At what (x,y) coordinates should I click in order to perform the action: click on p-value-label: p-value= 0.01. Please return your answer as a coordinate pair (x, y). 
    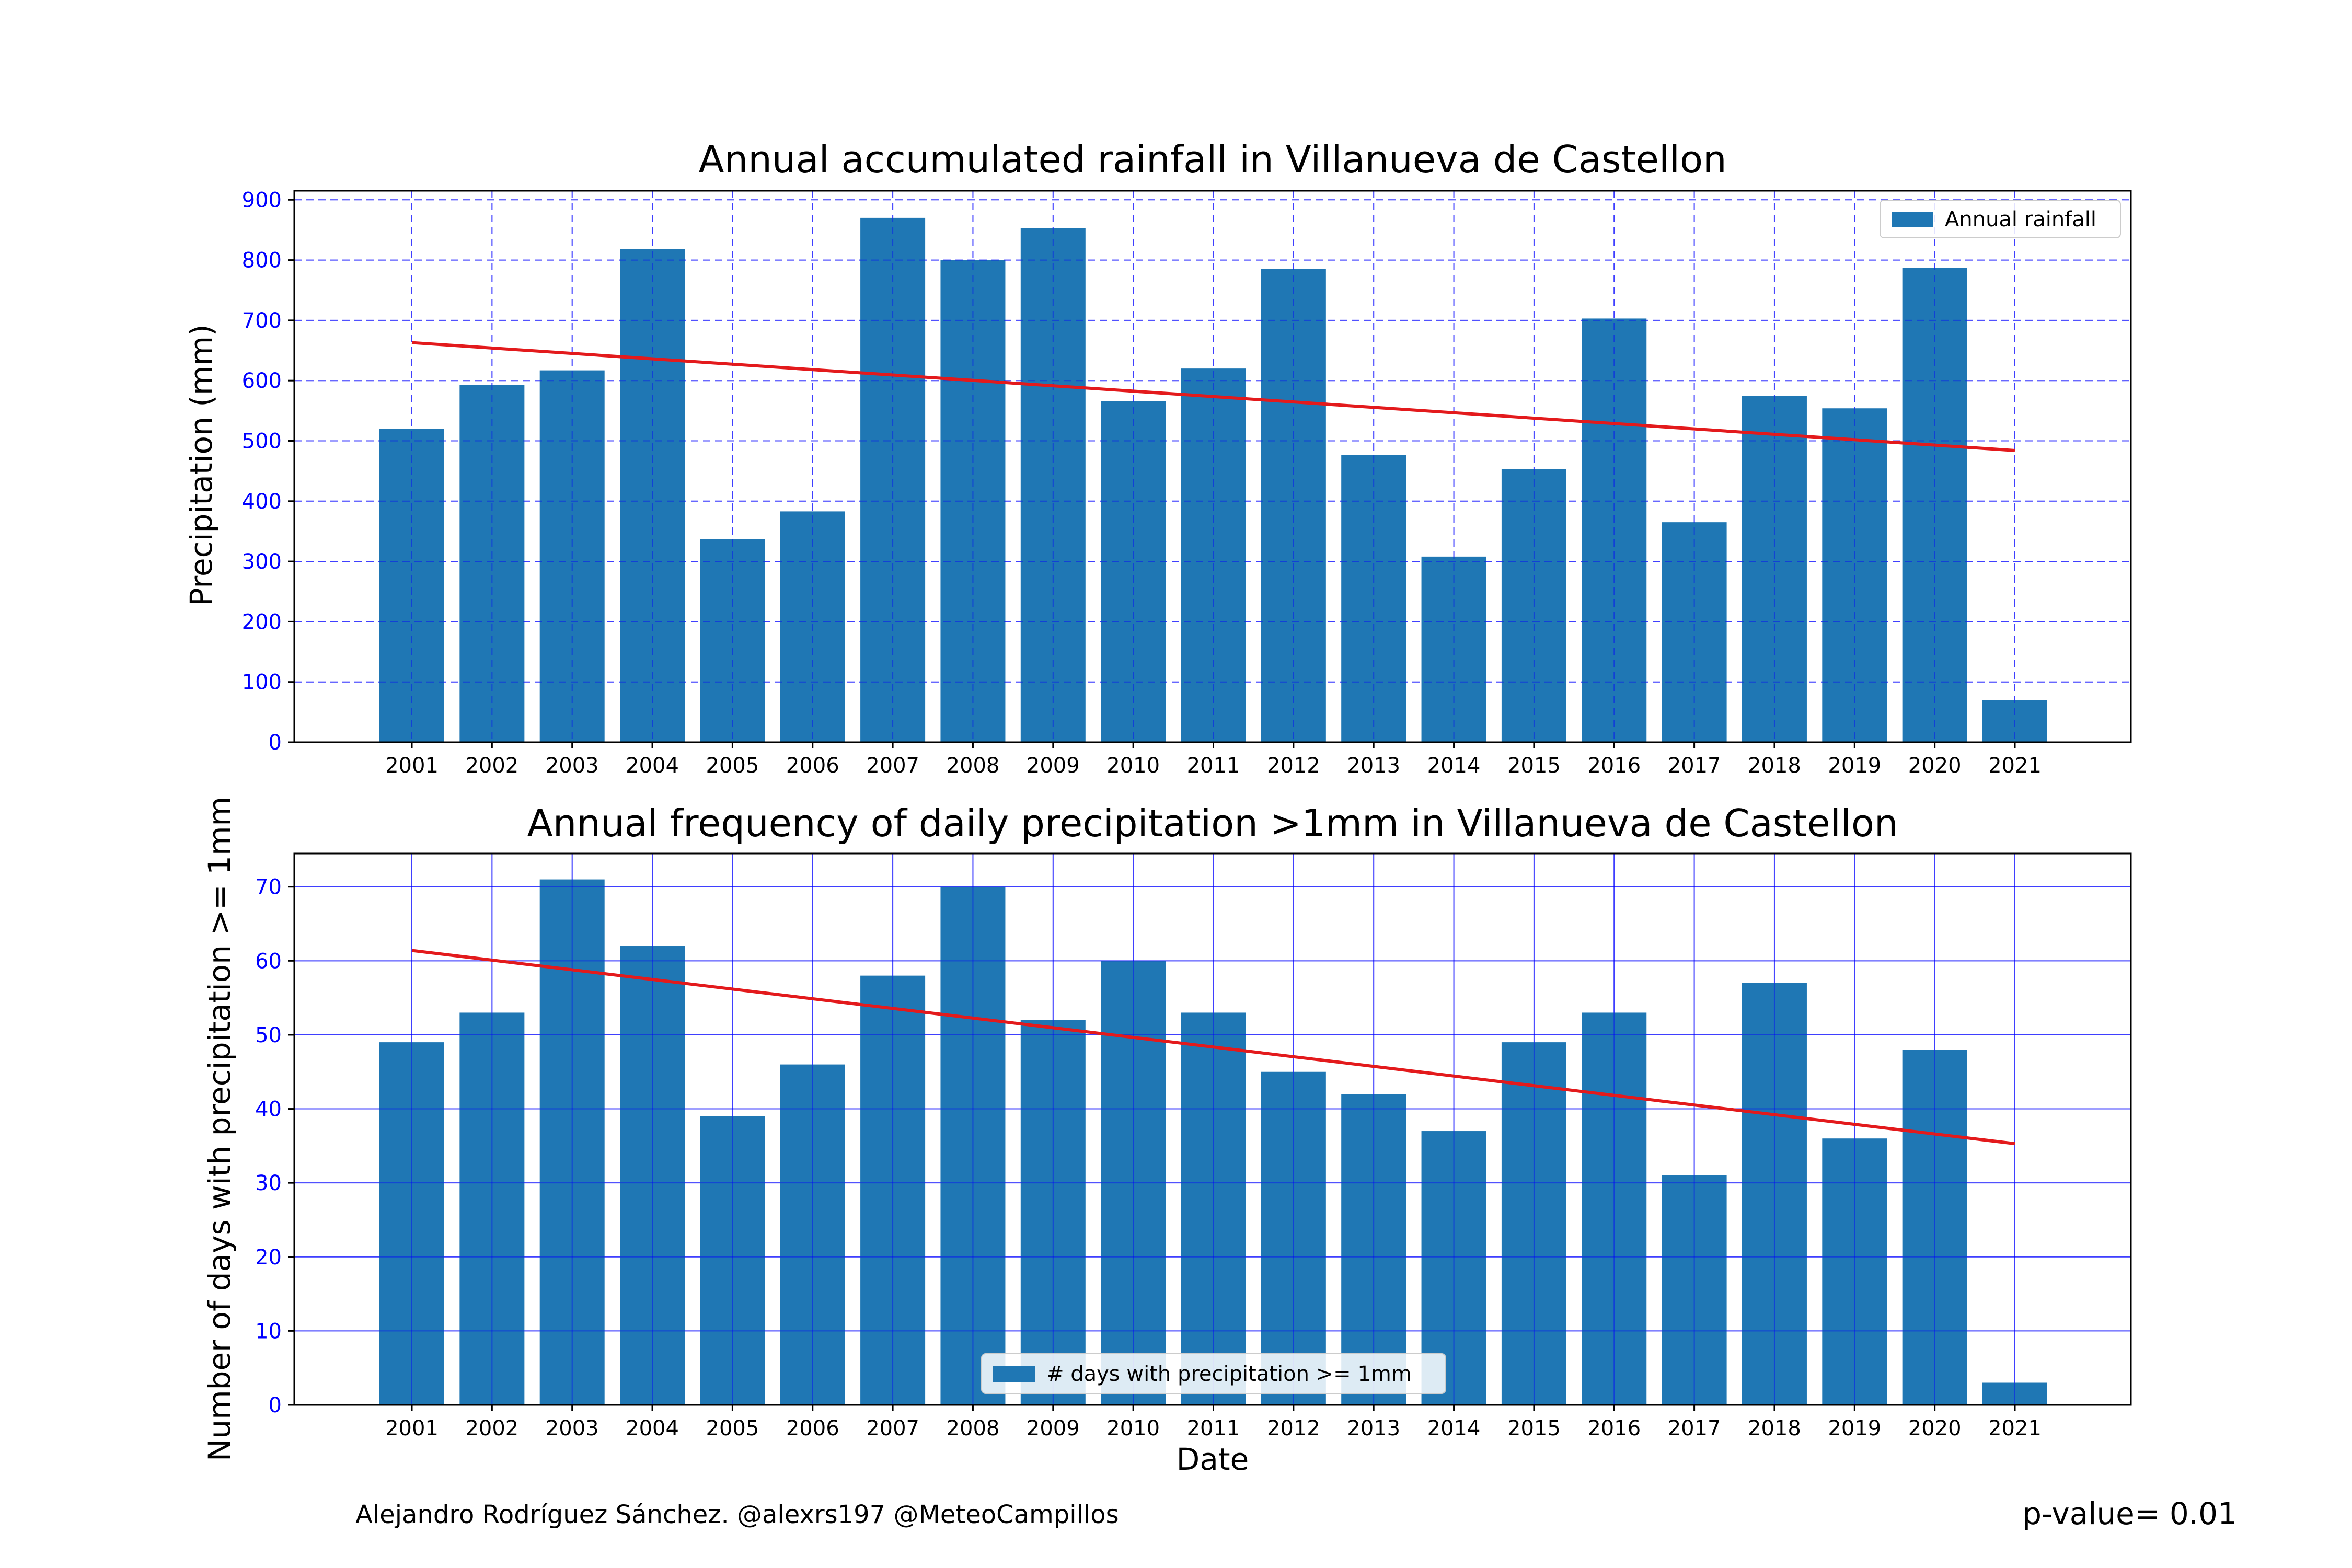
    Looking at the image, I should click on (2129, 1513).